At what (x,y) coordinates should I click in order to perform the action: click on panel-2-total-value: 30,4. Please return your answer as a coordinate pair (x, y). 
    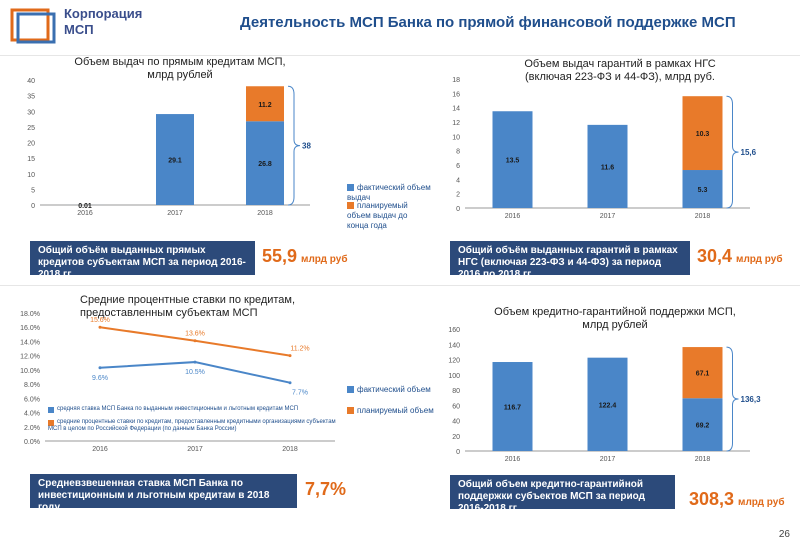
    Looking at the image, I should click on (715, 256).